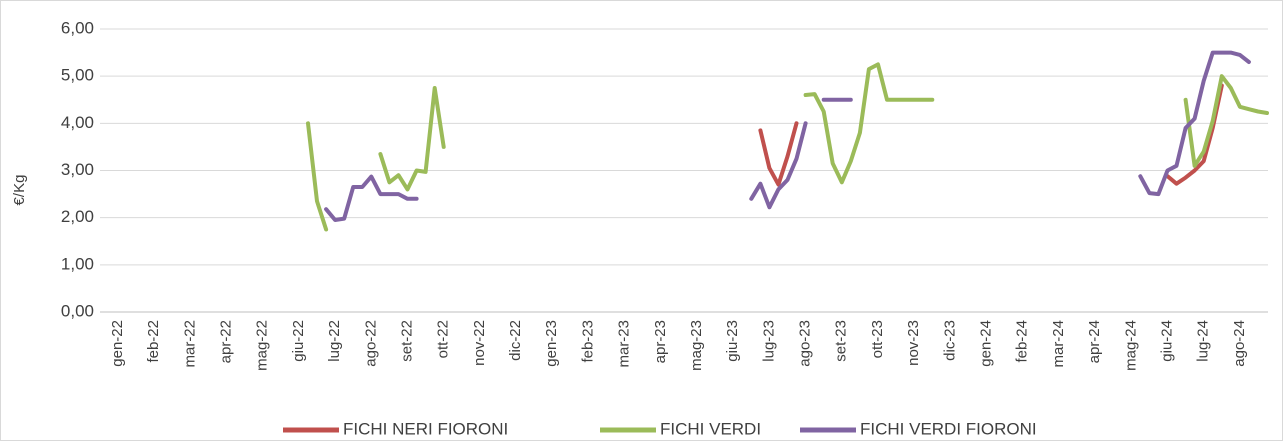  Describe the element at coordinates (117, 343) in the screenshot. I see `x-tick-label: gen-22` at that location.